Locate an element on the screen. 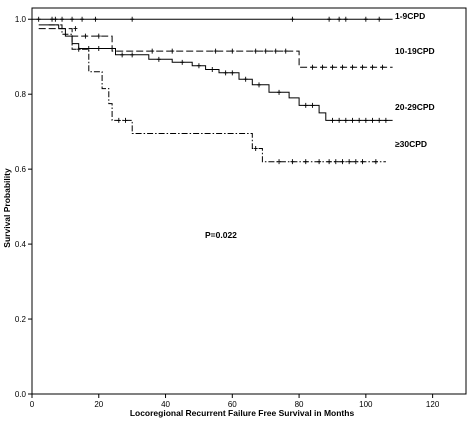 This screenshot has height=421, width=472. series-label-20-29cpd: 20-29CPD is located at coordinates (415, 107).